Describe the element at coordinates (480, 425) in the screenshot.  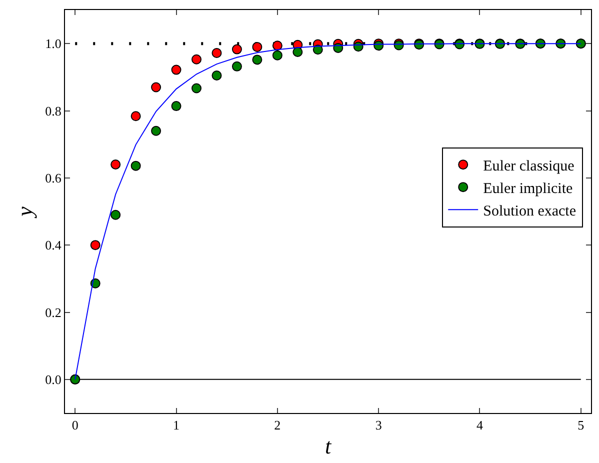
I see `x-tick-label: 4` at that location.